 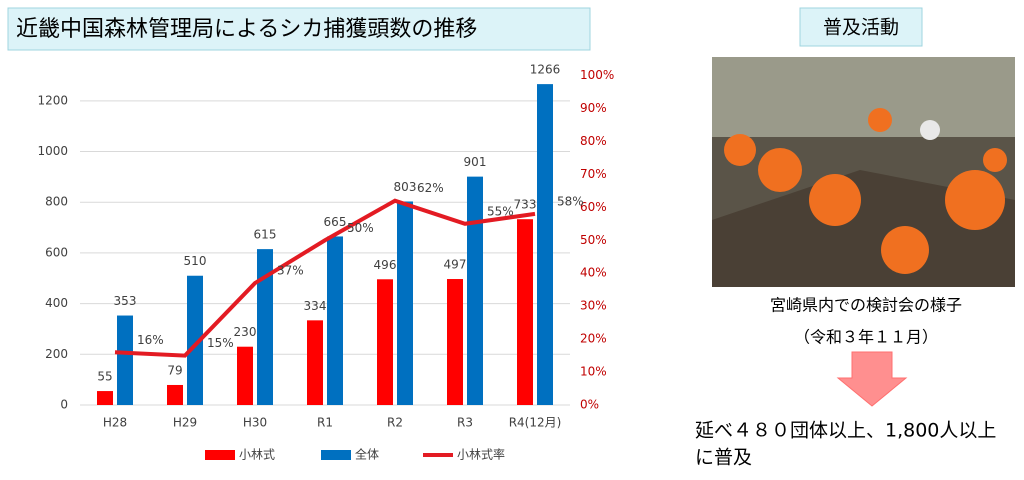 I want to click on y2-tick-label: 70%, so click(x=593, y=174).